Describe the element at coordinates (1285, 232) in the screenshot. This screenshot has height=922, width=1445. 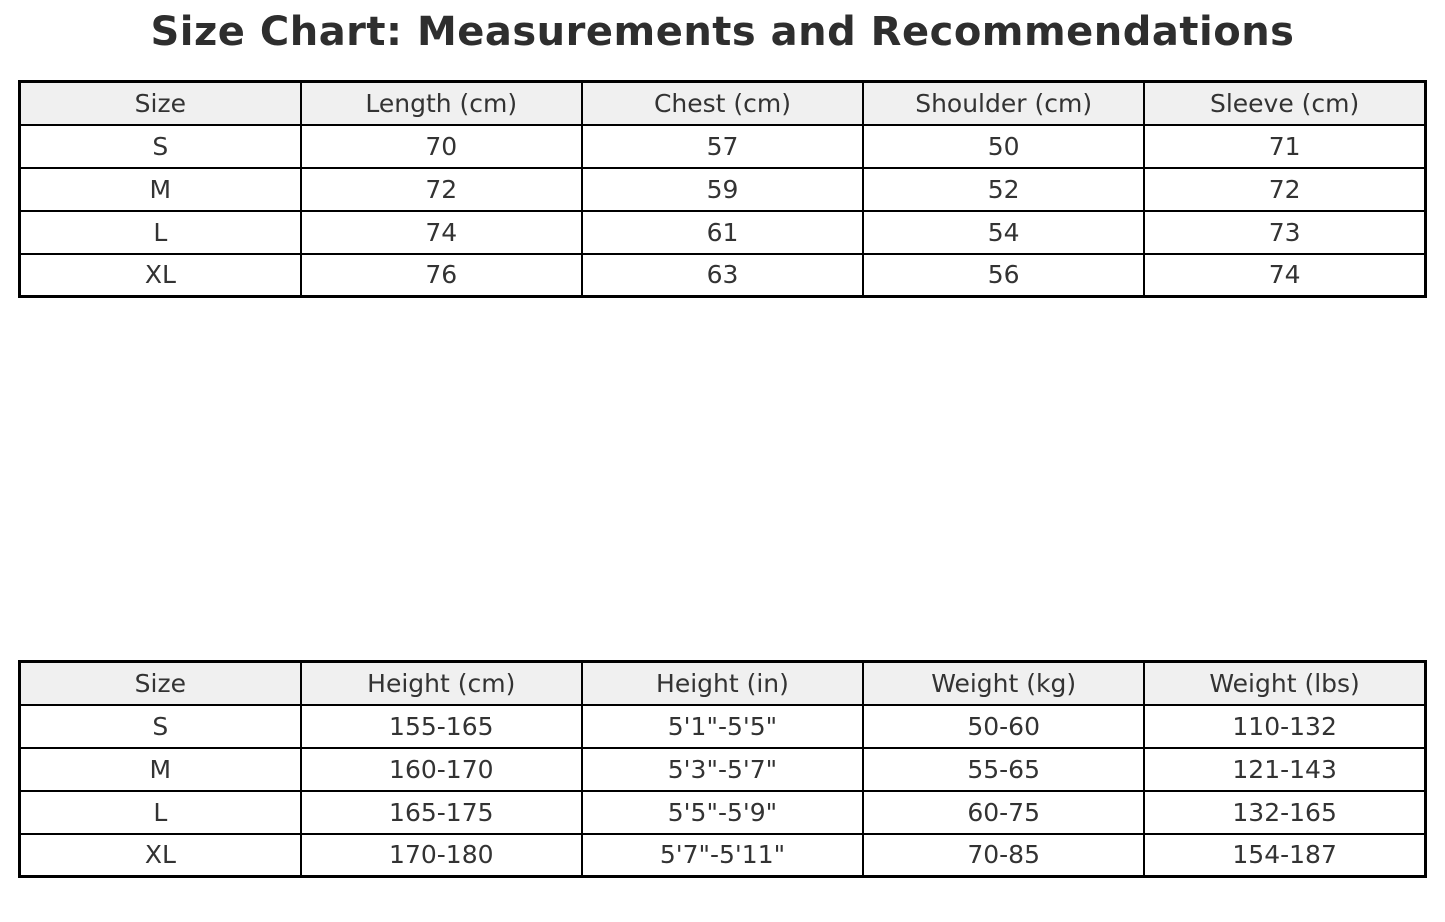
I see `table-cell: 73` at that location.